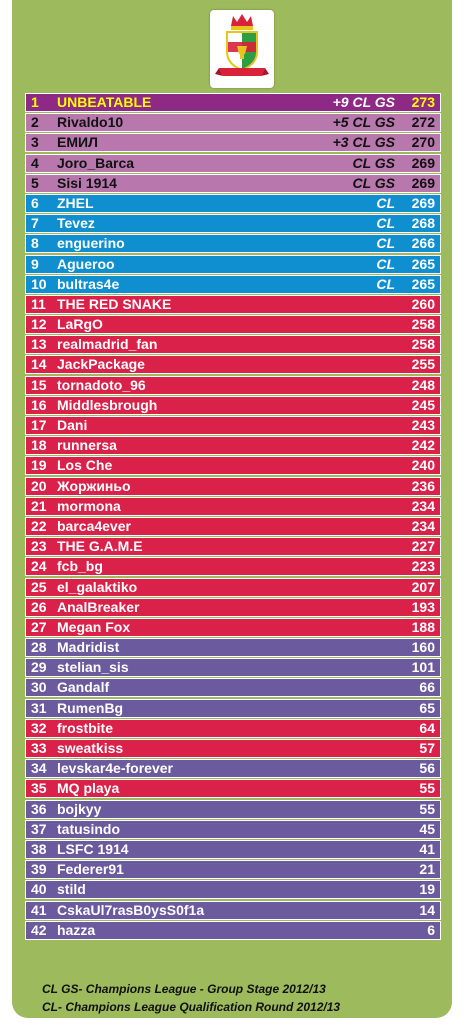 This screenshot has height=1024, width=464. What do you see at coordinates (96, 162) in the screenshot?
I see `player-name: Joro_Barca` at bounding box center [96, 162].